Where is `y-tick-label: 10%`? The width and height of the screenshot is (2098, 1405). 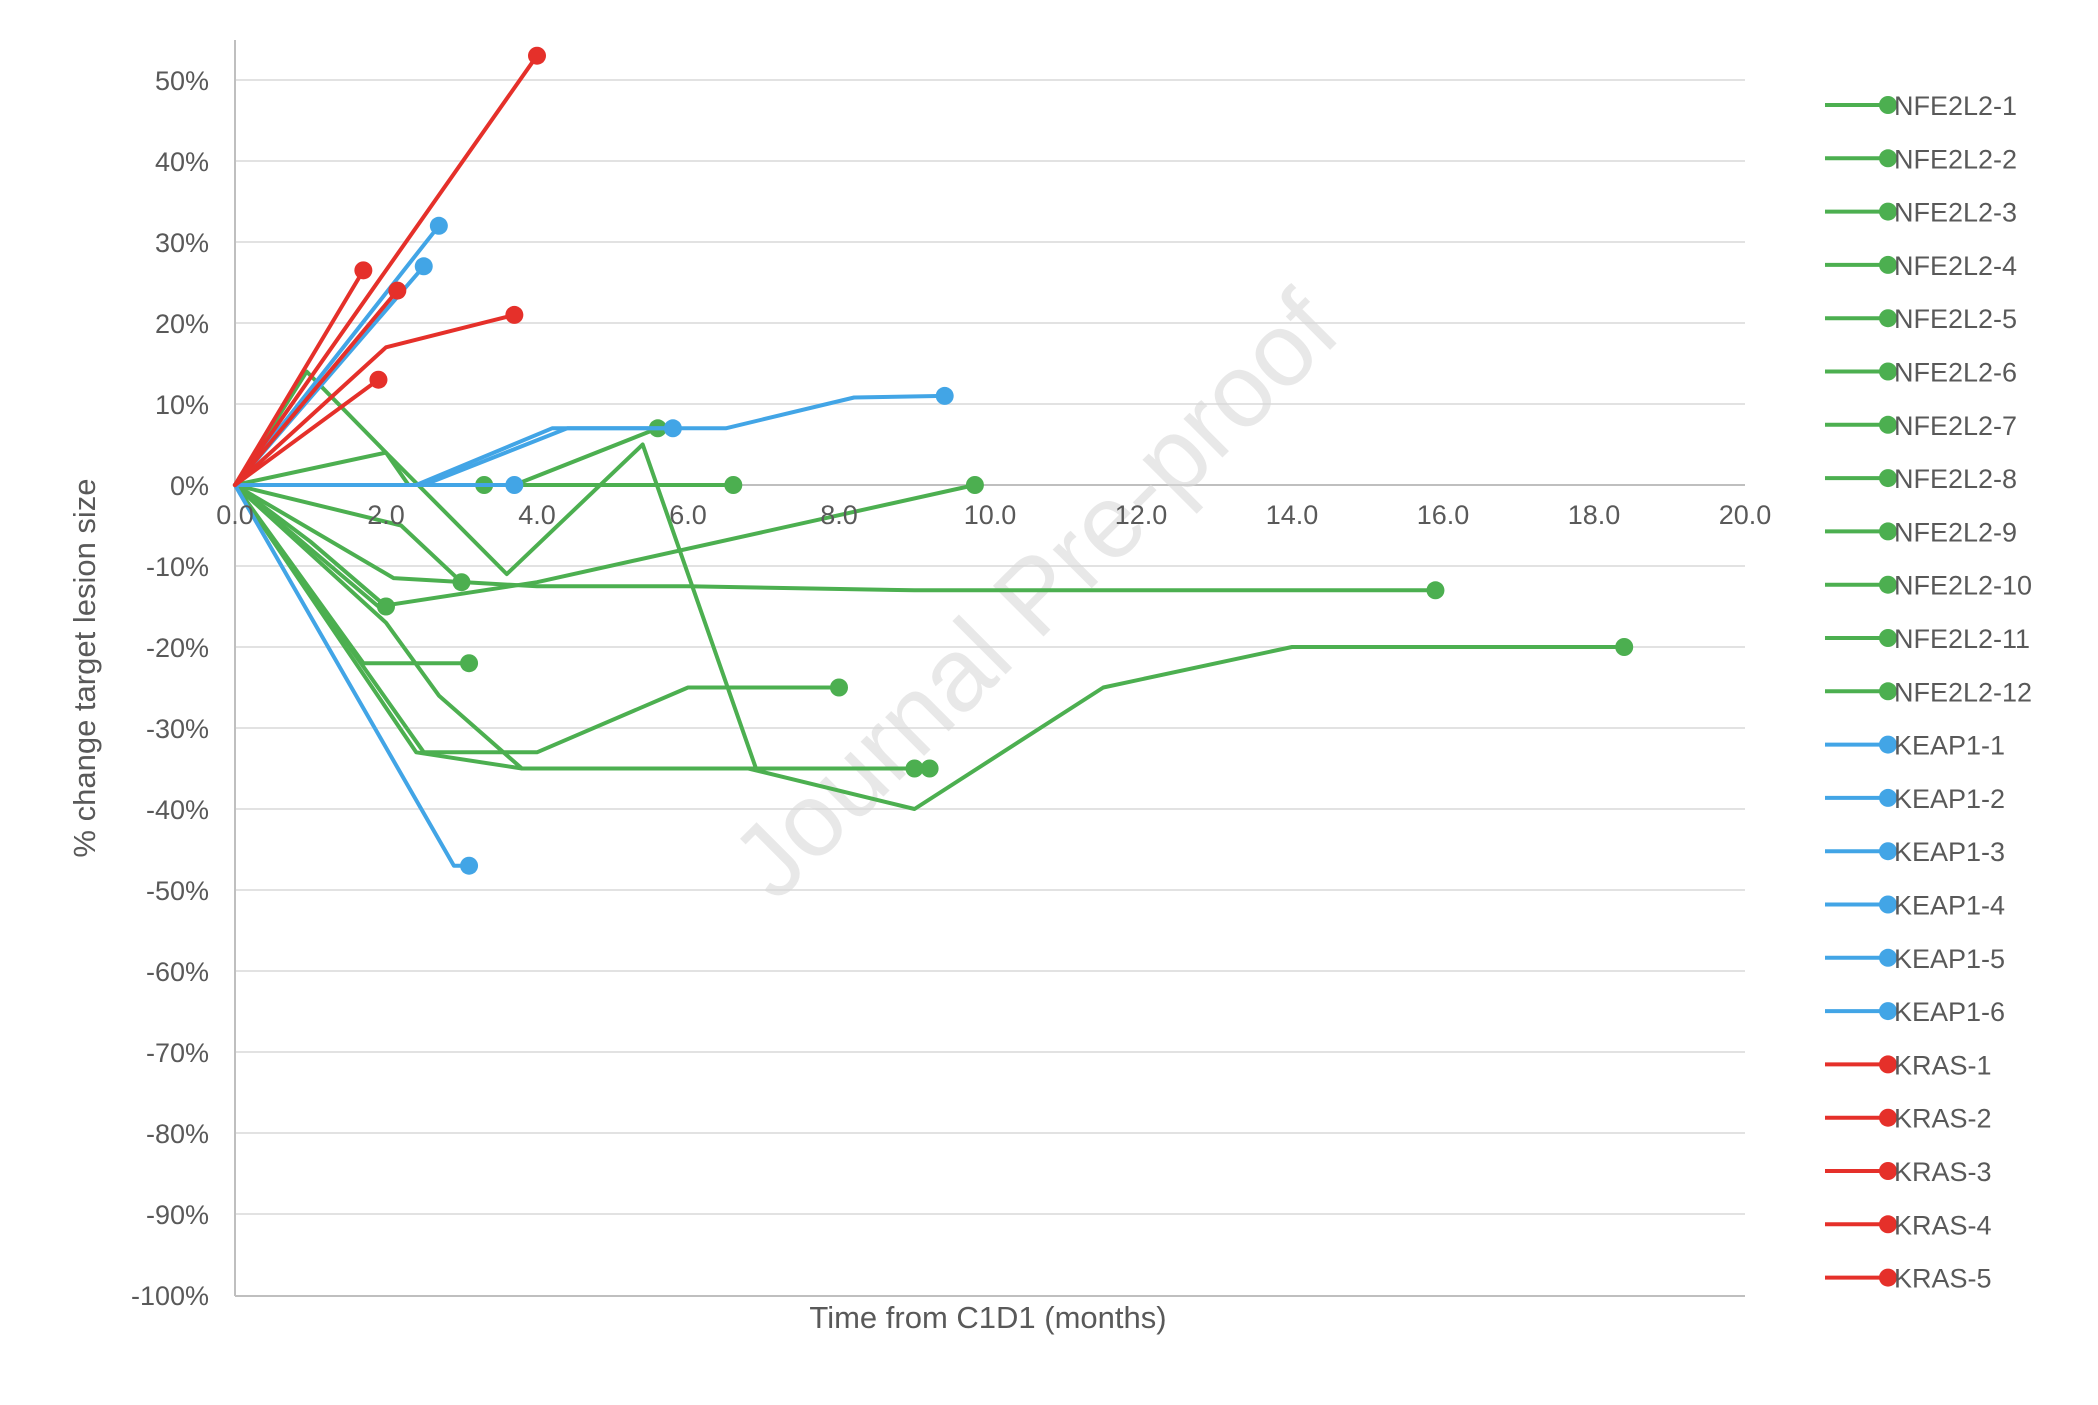
y-tick-label: 10% is located at coordinates (182, 405).